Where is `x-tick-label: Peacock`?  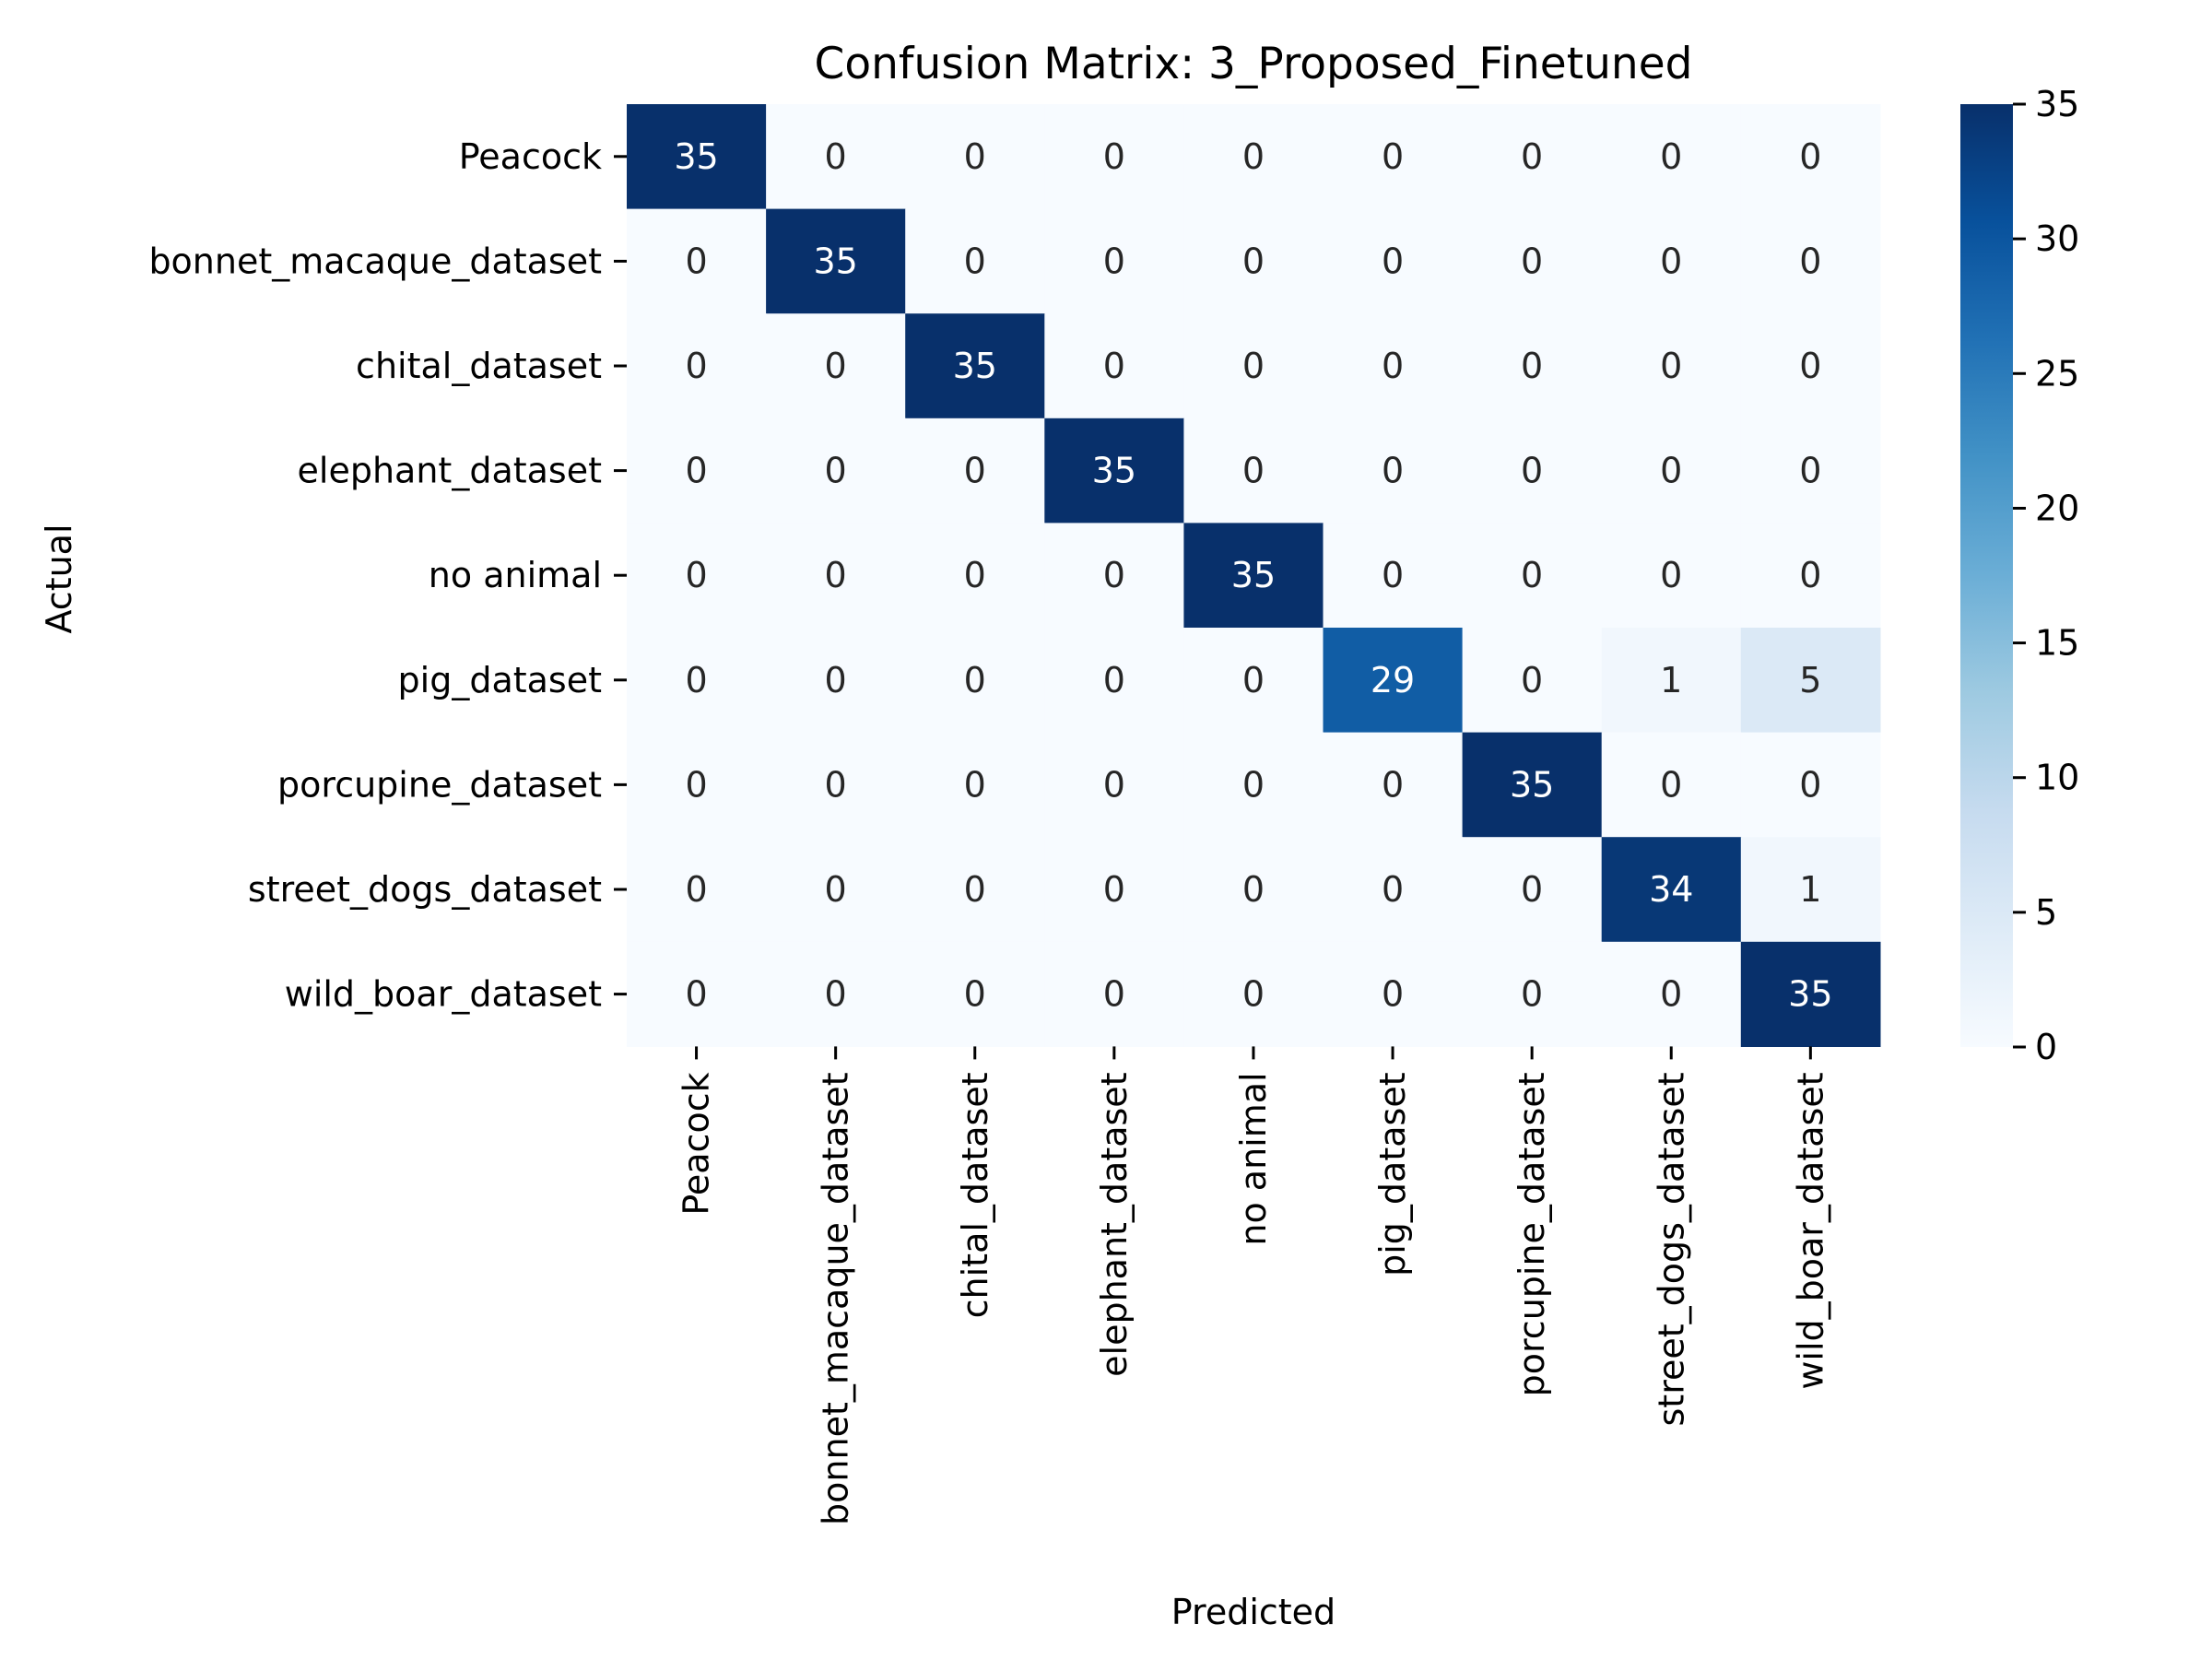 x-tick-label: Peacock is located at coordinates (697, 1143).